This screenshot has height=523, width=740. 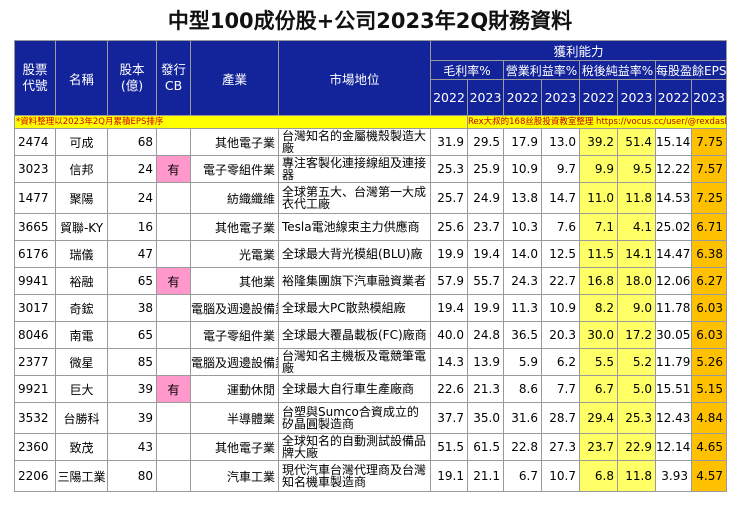 I want to click on operating-margin-2022: 10.9, so click(x=522, y=169).